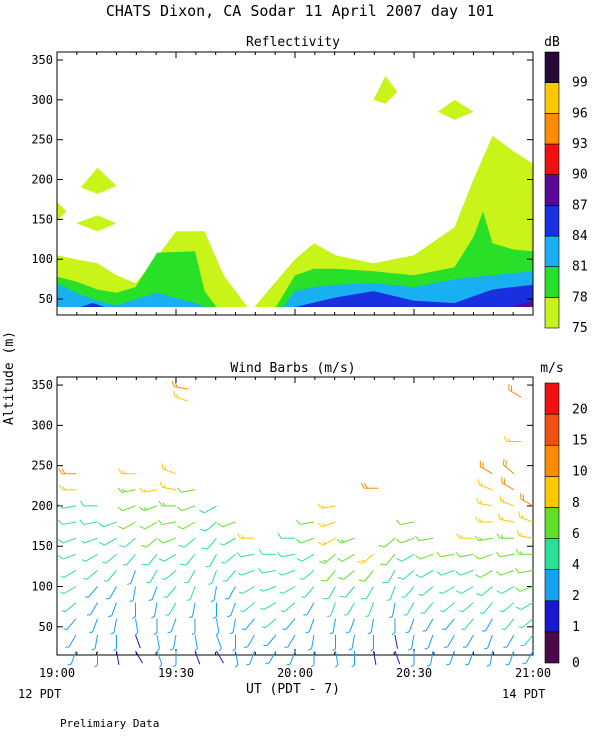 Image resolution: width=600 pixels, height=754 pixels. Describe the element at coordinates (124, 565) in the screenshot. I see `wind-barb-3-140-half-flag` at that location.